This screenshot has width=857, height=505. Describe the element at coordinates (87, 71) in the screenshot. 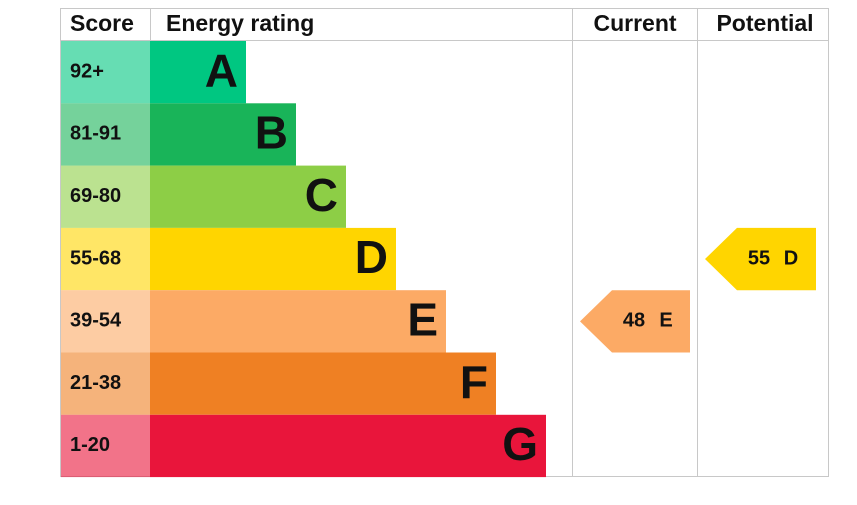

I see `band-range: 92+` at that location.